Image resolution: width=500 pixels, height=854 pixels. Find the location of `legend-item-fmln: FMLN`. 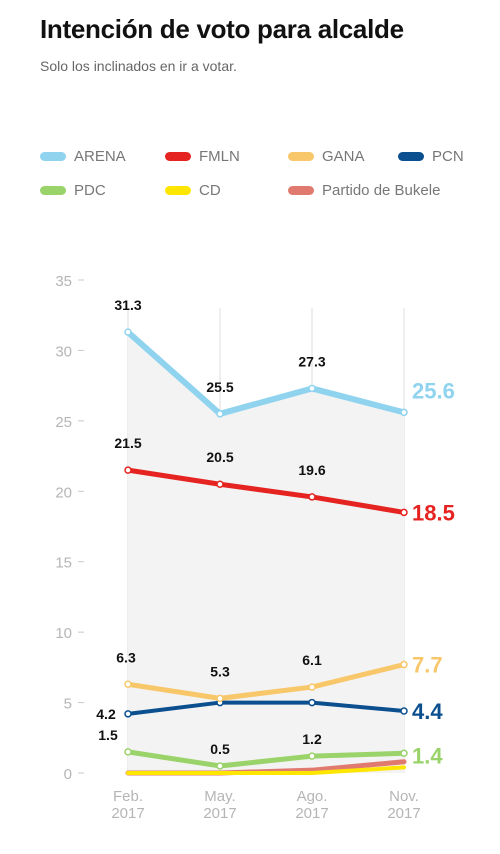

legend-item-fmln: FMLN is located at coordinates (202, 156).